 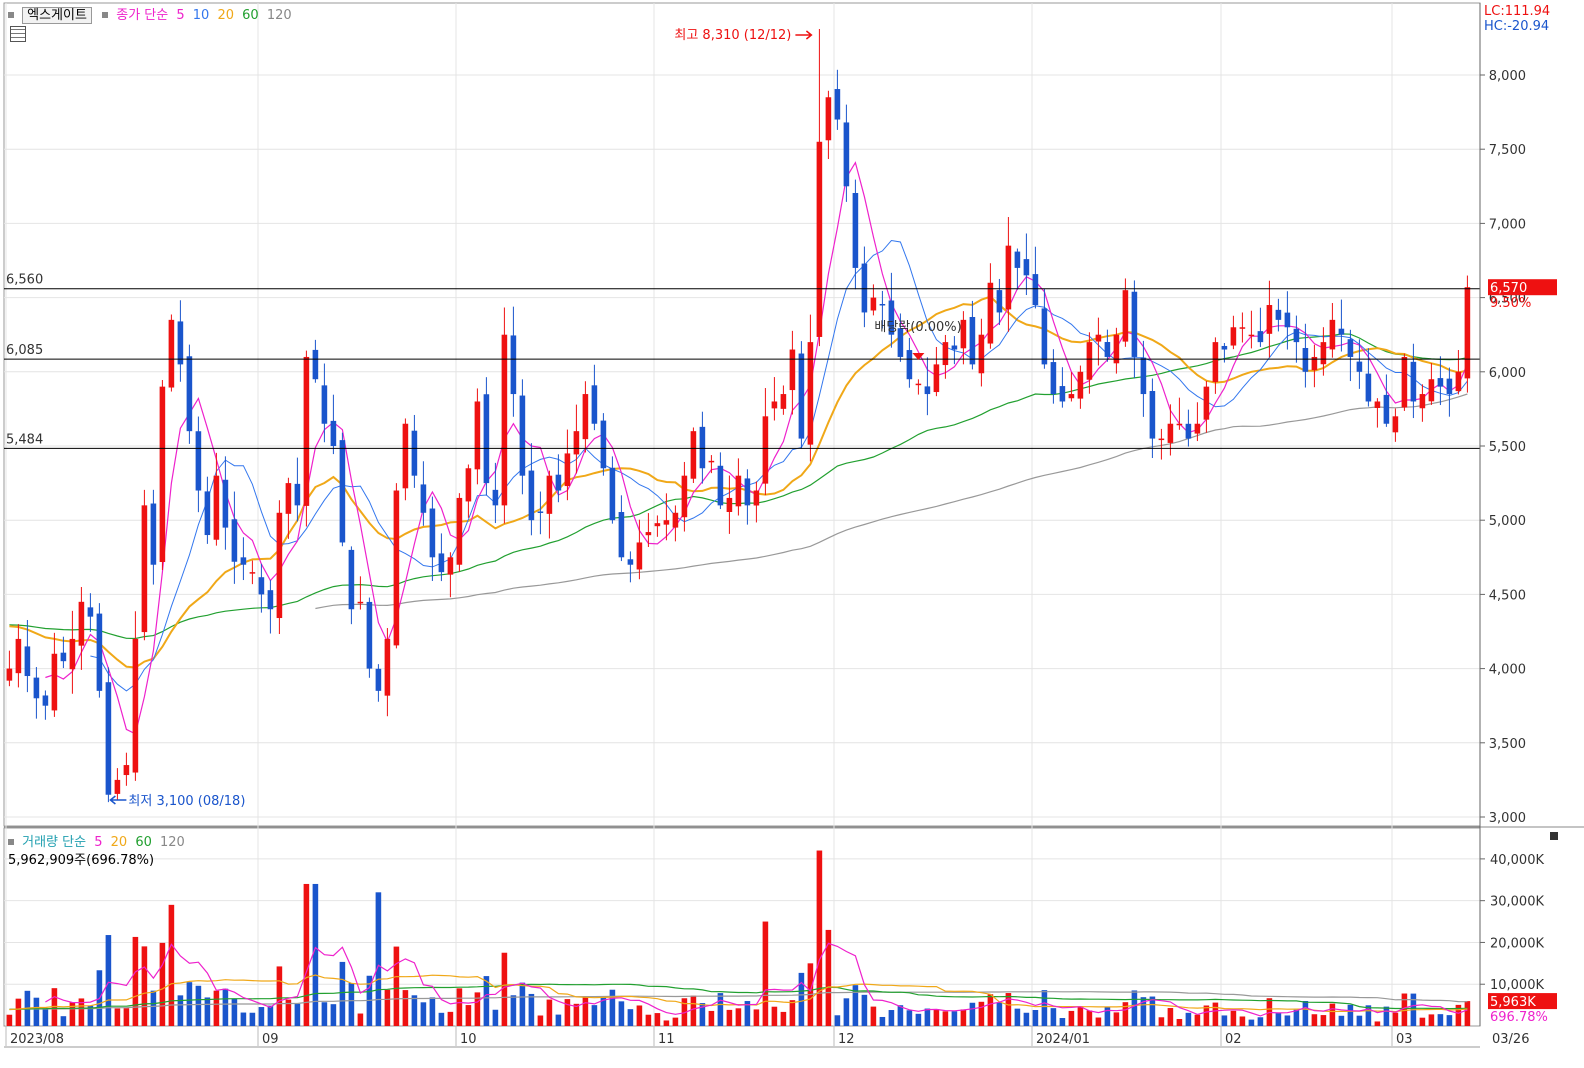 What do you see at coordinates (105, 15) in the screenshot?
I see `legend-square-icon` at bounding box center [105, 15].